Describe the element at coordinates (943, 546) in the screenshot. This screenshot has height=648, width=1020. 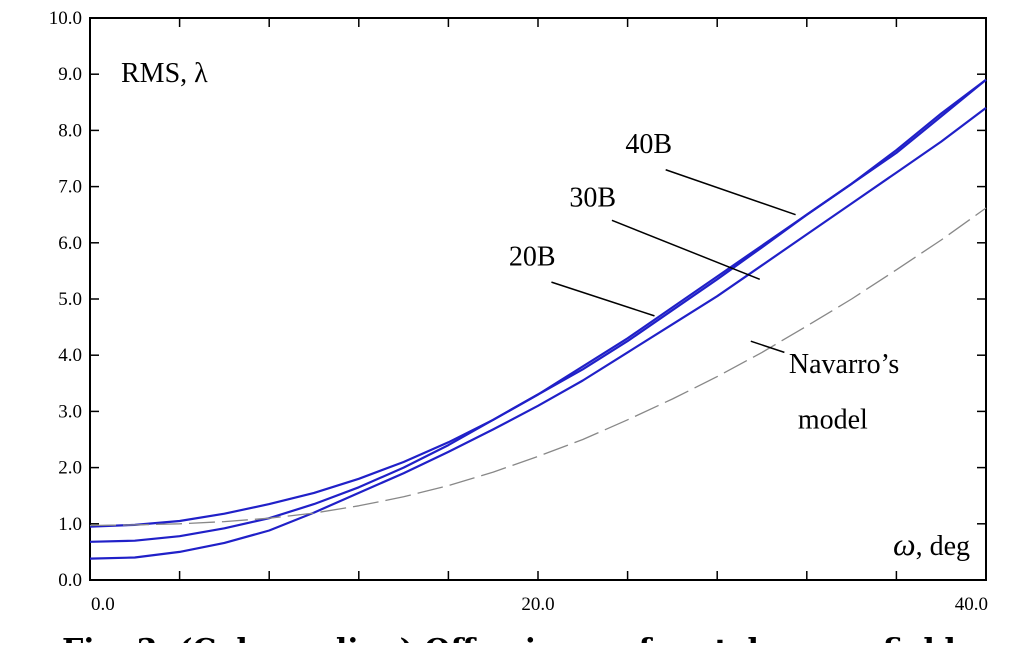
I see `x-axis-unit: , deg` at that location.